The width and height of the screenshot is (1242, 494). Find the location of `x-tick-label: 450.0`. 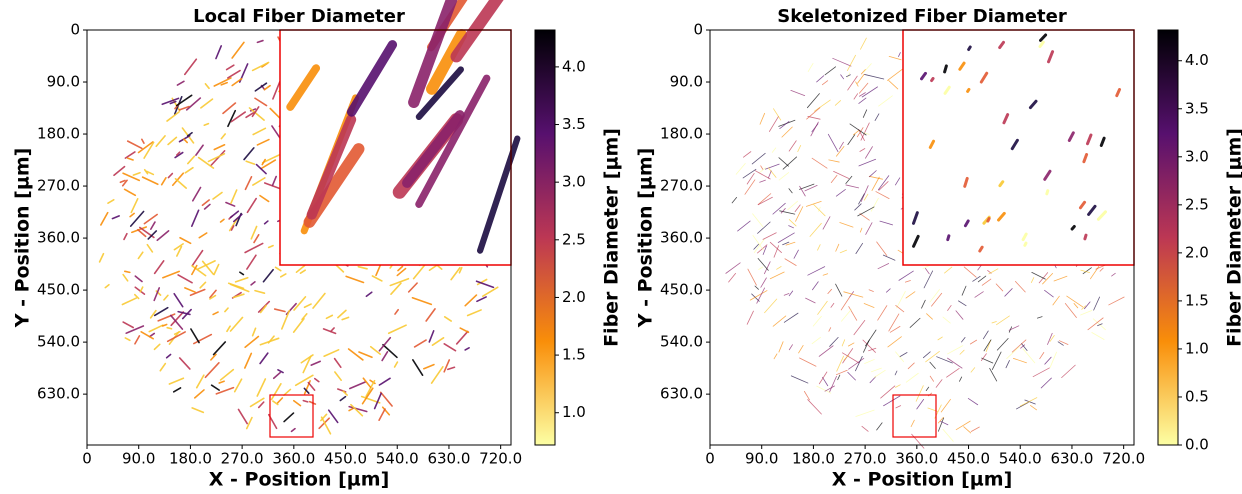

x-tick-label: 450.0 is located at coordinates (345, 459).